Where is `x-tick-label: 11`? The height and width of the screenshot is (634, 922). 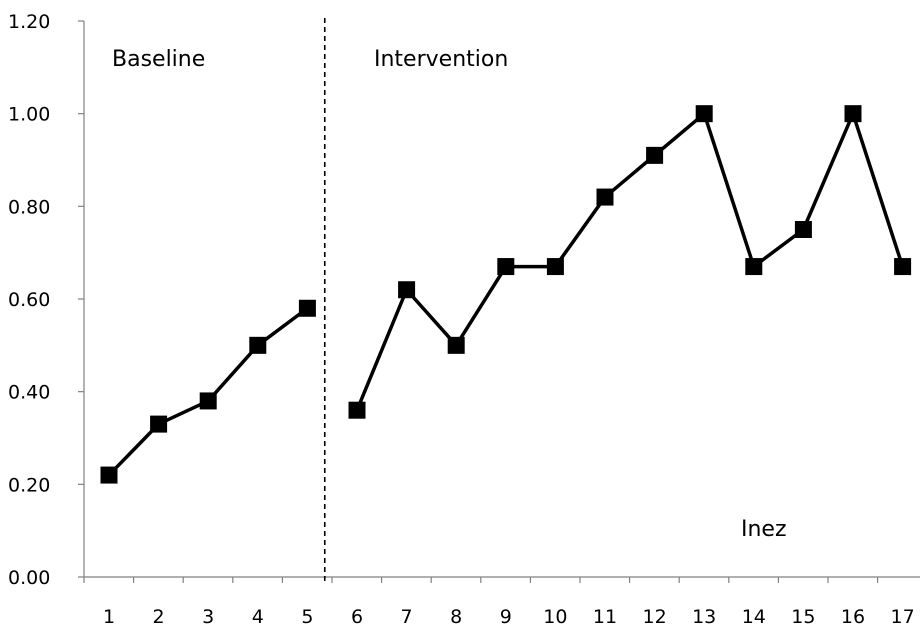 x-tick-label: 11 is located at coordinates (605, 617).